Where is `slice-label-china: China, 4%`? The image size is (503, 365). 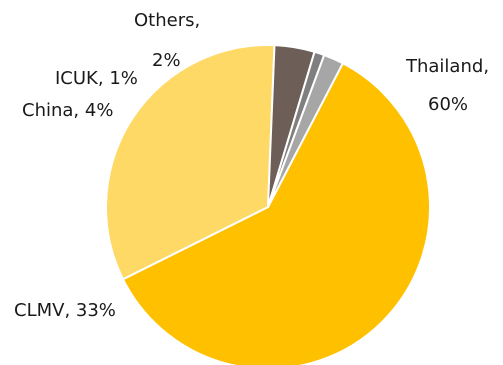
slice-label-china: China, 4% is located at coordinates (68, 110).